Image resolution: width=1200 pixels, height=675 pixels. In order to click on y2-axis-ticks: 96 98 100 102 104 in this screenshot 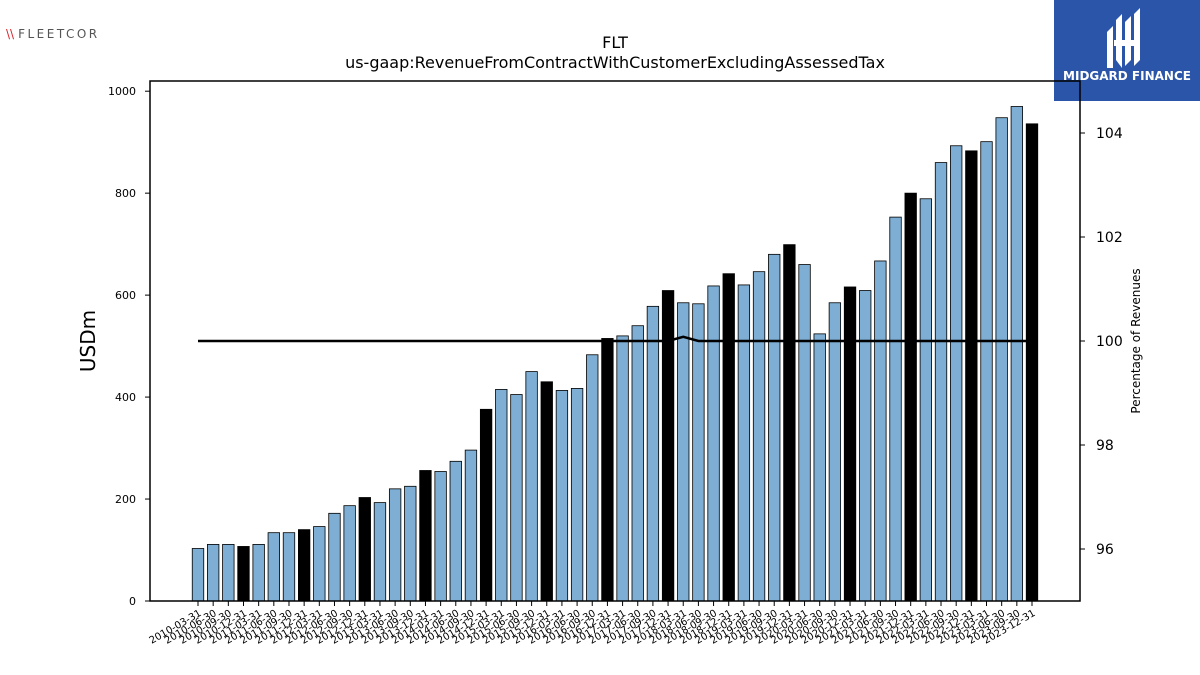, I will do `click(1101, 342)`.